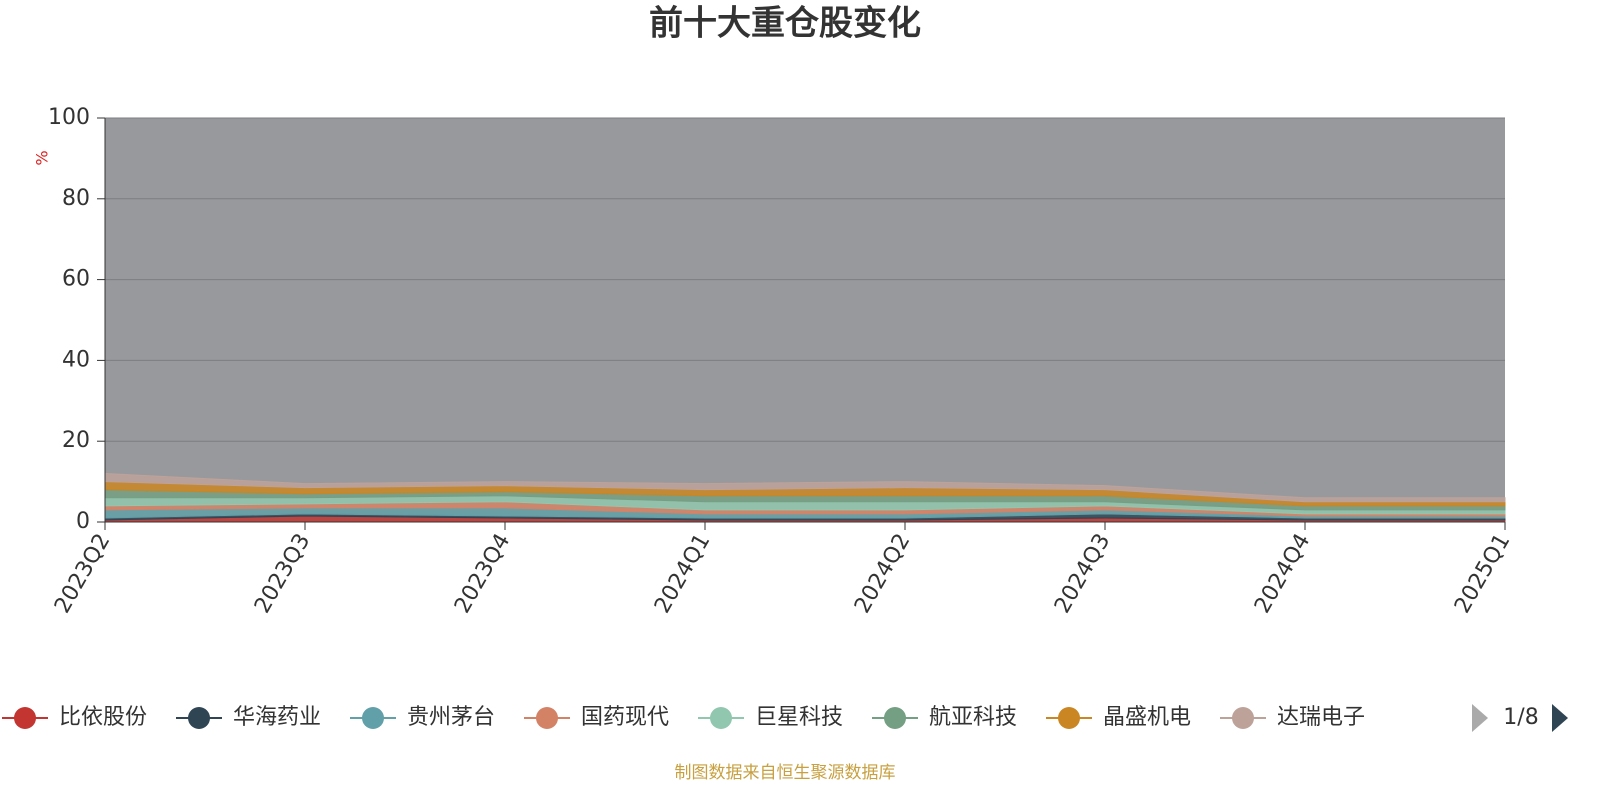 This screenshot has height=804, width=1600. Describe the element at coordinates (76, 198) in the screenshot. I see `y-tick-label: 80` at that location.